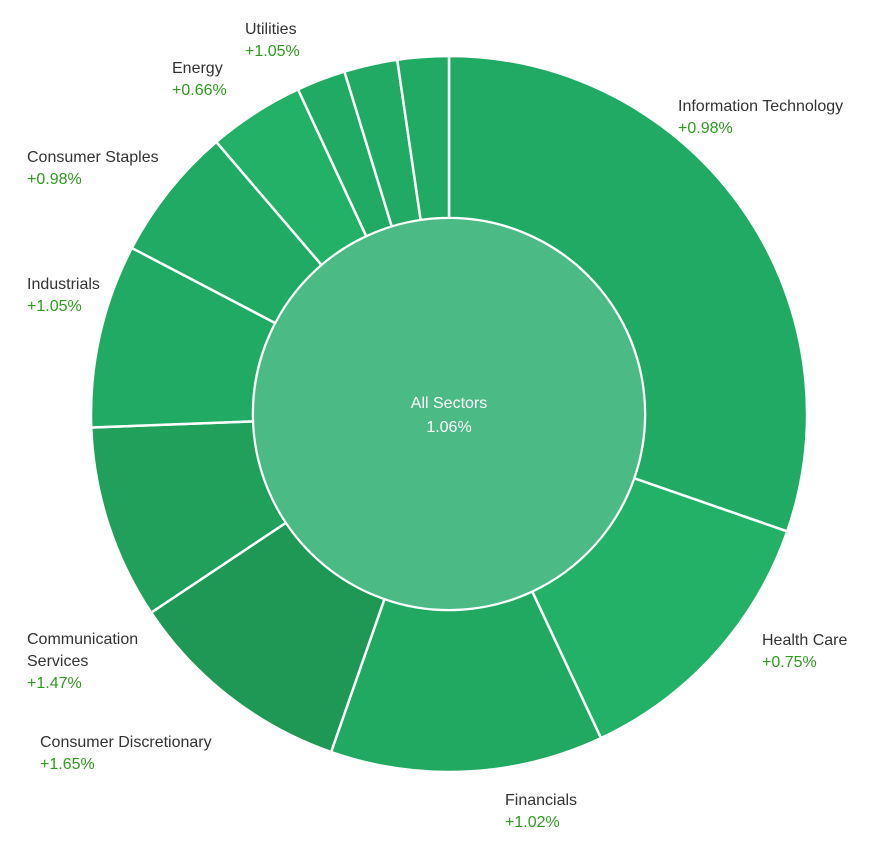  Describe the element at coordinates (199, 90) in the screenshot. I see `label-change-energy: +0.66%` at that location.